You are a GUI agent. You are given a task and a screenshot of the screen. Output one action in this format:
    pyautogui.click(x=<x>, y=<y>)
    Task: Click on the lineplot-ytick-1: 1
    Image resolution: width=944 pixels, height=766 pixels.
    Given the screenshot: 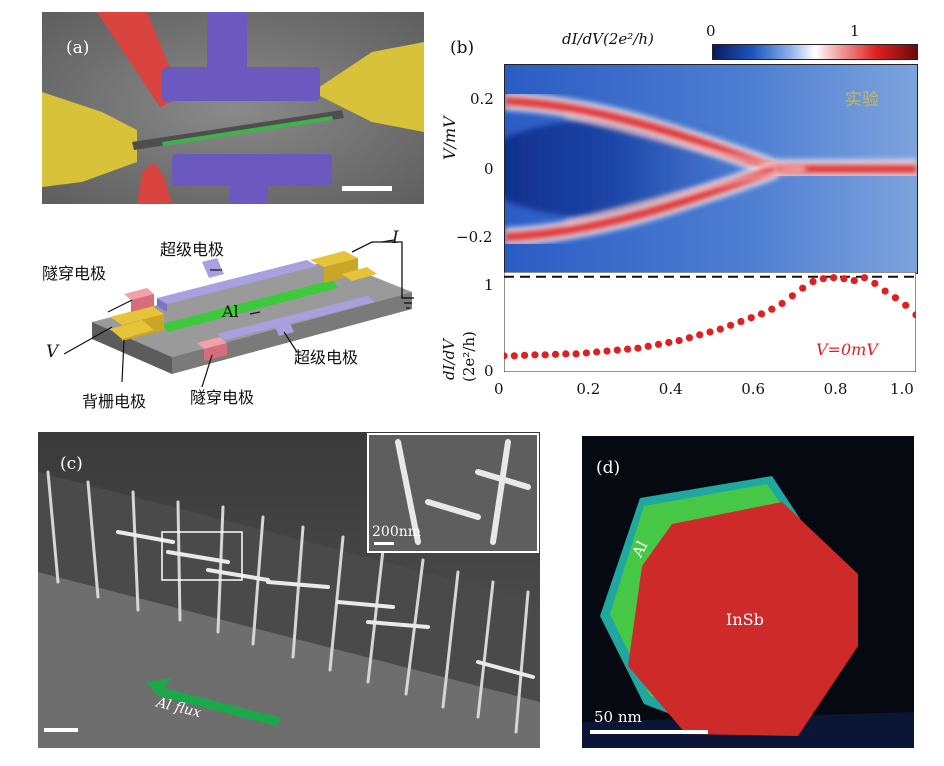 What is the action you would take?
    pyautogui.click(x=489, y=285)
    